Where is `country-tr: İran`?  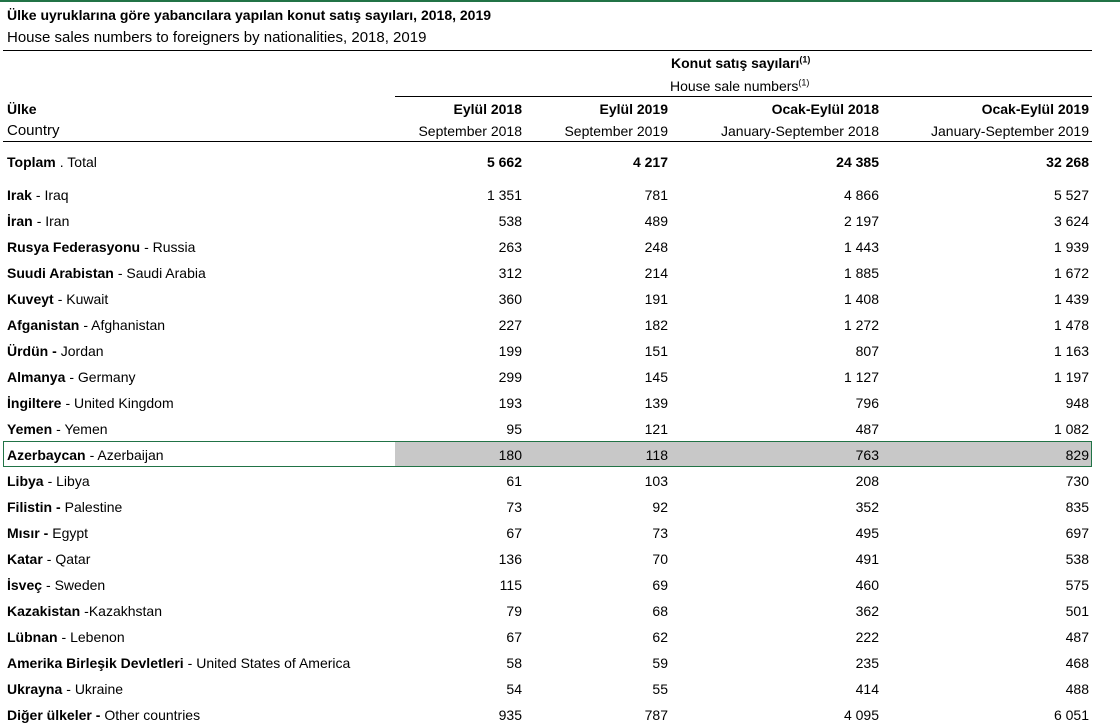 country-tr: İran is located at coordinates (20, 221).